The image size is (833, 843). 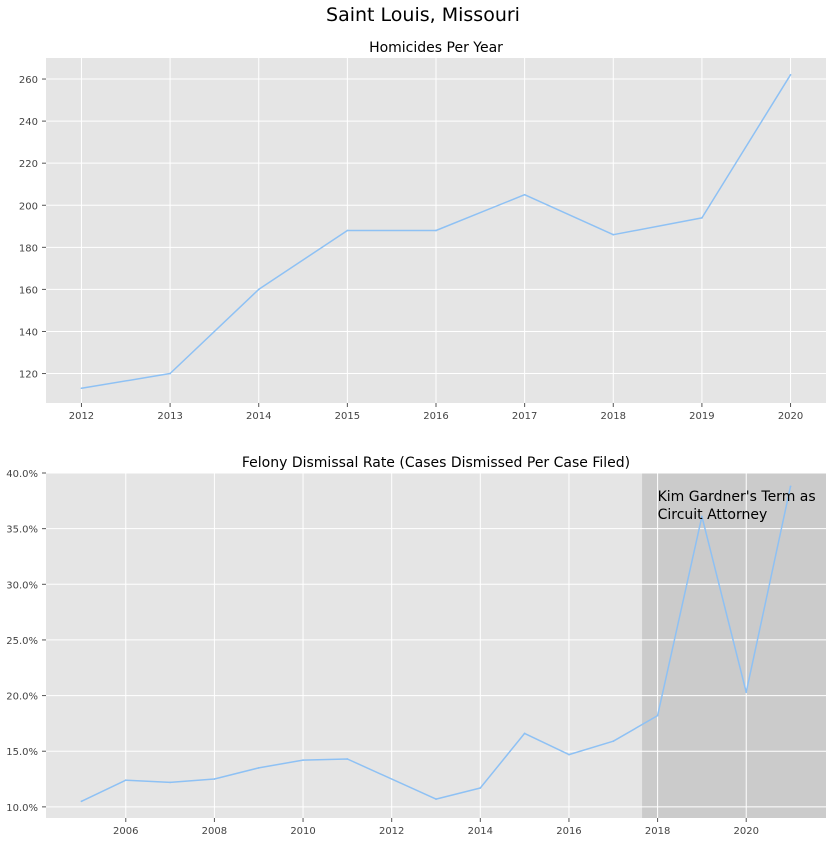 I want to click on annotation-line: Circuit Attorney, so click(x=713, y=515).